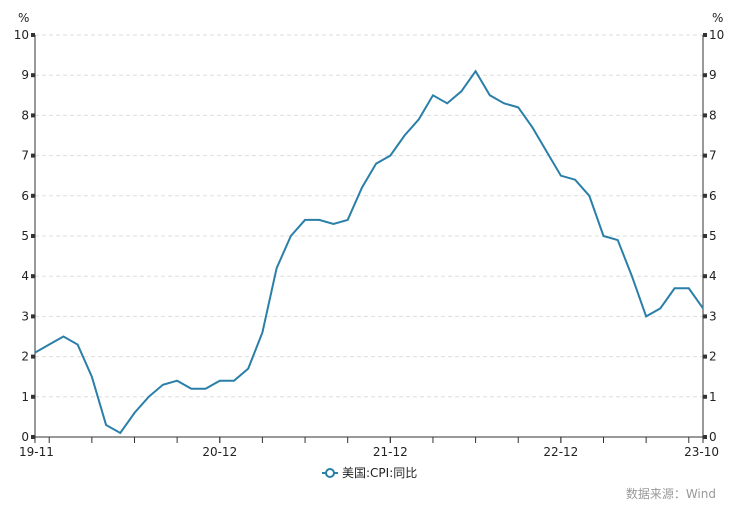 Image resolution: width=740 pixels, height=516 pixels. What do you see at coordinates (713, 357) in the screenshot?
I see `y-tick-label-right: 2` at bounding box center [713, 357].